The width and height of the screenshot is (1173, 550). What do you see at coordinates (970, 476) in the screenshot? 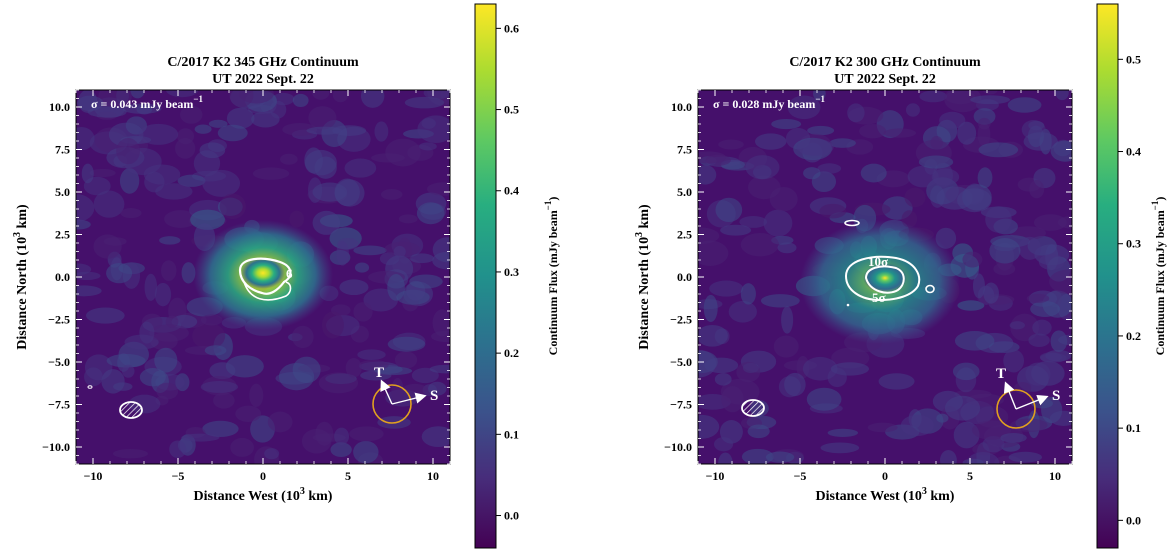
I see `x-tick-label: 5` at bounding box center [970, 476].